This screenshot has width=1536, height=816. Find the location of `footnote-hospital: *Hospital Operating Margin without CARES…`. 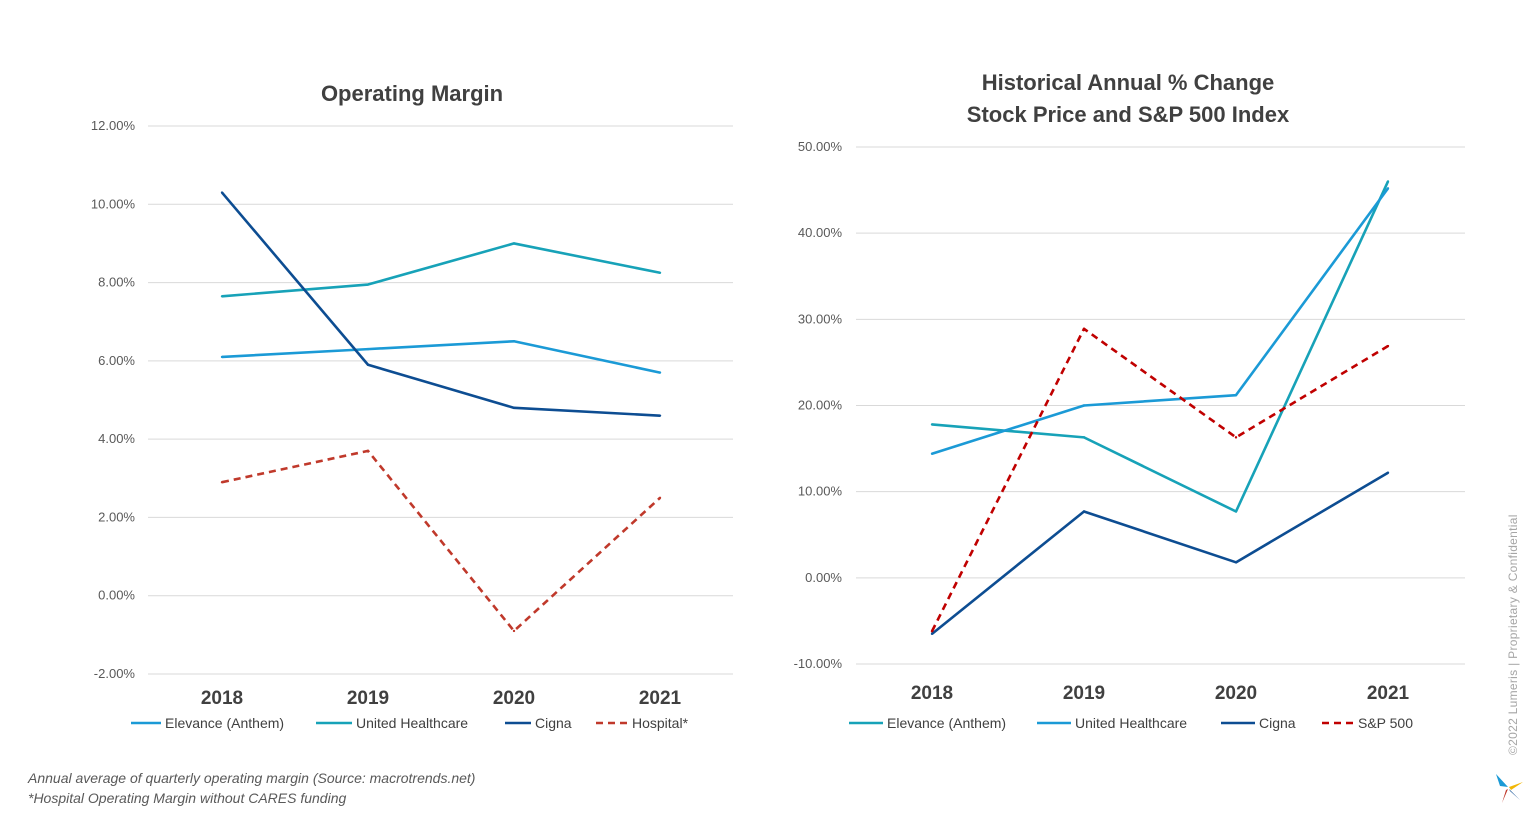

footnote-hospital: *Hospital Operating Margin without CARES… is located at coordinates (187, 798).